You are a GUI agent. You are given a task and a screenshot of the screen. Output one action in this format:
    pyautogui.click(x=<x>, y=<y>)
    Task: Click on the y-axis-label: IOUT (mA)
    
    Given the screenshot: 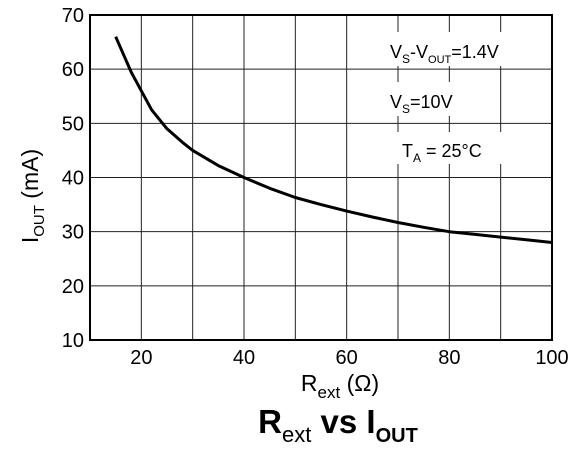 What is the action you would take?
    pyautogui.click(x=32, y=196)
    